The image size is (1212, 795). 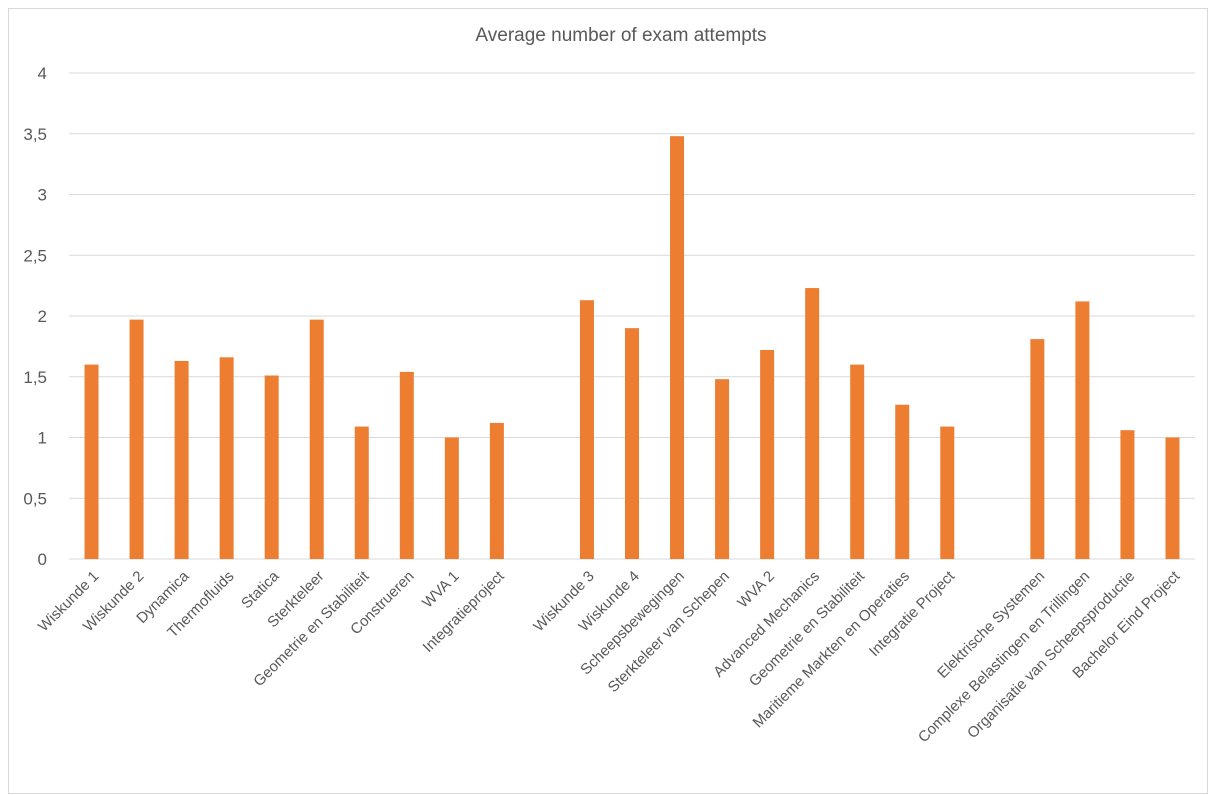 What do you see at coordinates (42, 195) in the screenshot?
I see `y-tick-label: 3` at bounding box center [42, 195].